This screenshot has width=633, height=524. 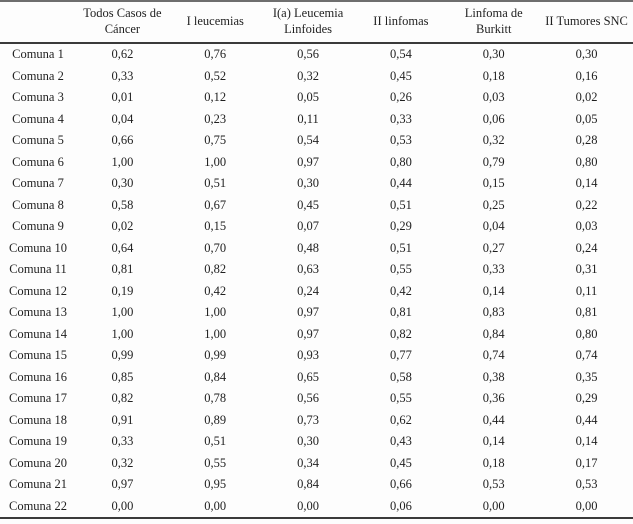 What do you see at coordinates (215, 398) in the screenshot?
I see `table-cell: 0,78` at bounding box center [215, 398].